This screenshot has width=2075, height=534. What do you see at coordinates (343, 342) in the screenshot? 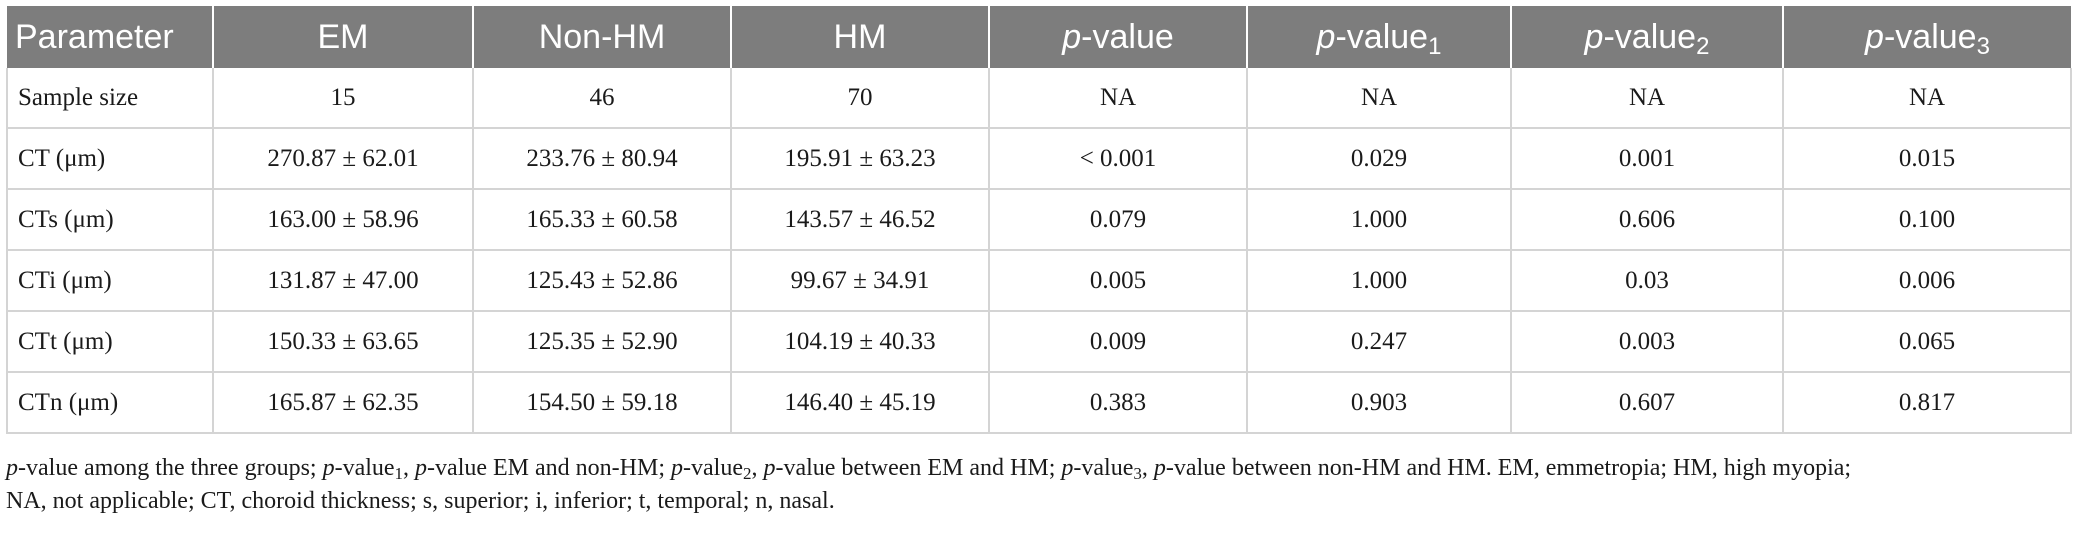
I see `cell-em: 150.33 ± 63.65` at bounding box center [343, 342].